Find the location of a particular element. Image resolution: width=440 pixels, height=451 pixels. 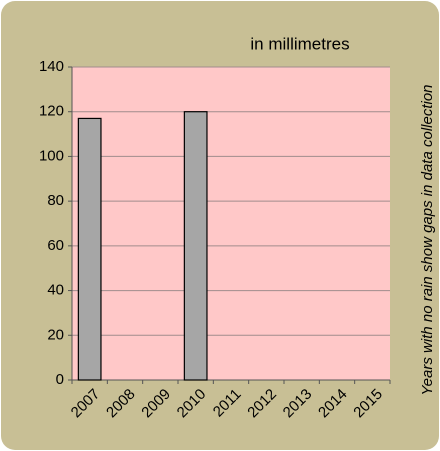

y-tick-label: 100 is located at coordinates (51, 155).